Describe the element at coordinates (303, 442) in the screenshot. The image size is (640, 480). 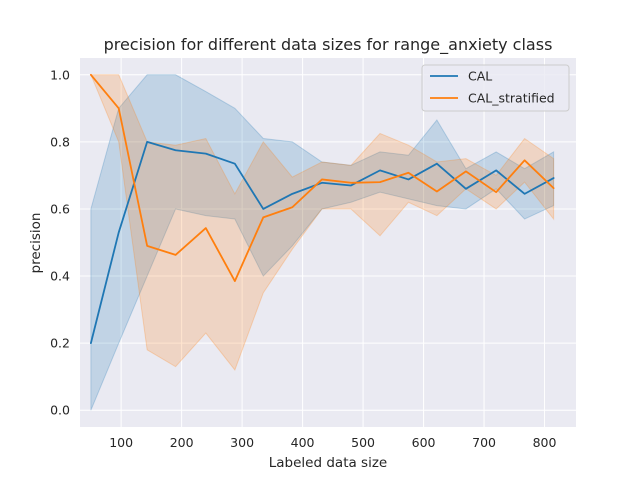
I see `x-tick-label: 400` at that location.